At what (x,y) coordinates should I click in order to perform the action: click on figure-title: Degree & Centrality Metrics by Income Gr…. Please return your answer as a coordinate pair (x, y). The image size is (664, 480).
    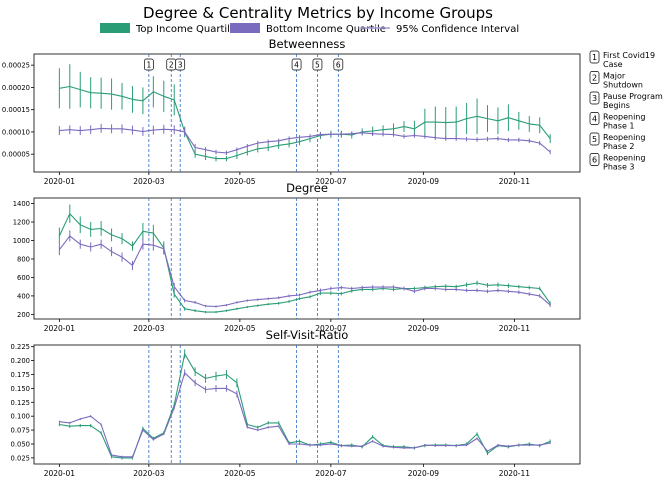
    Looking at the image, I should click on (318, 13).